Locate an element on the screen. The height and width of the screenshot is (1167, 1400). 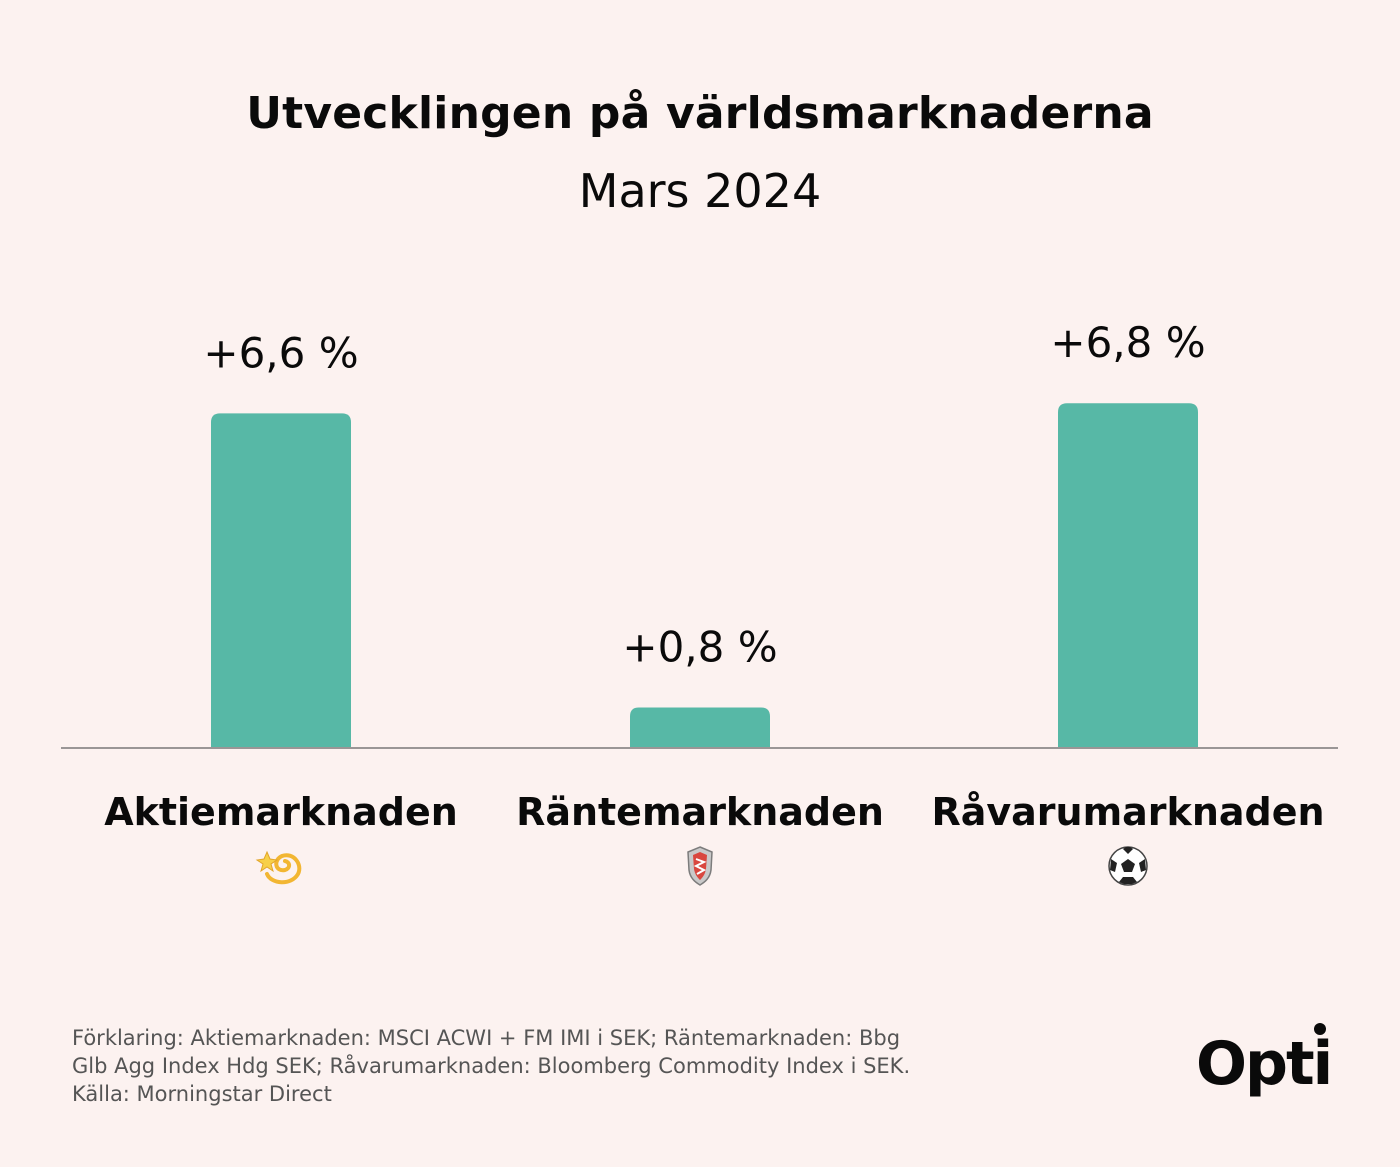
bar-råvarumarknaden is located at coordinates (1128, 575).